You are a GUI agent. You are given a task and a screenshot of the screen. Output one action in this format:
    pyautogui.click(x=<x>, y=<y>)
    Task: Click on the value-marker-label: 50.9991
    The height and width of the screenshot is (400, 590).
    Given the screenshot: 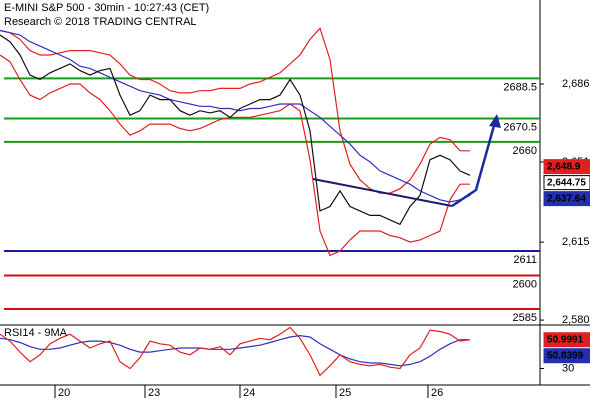 What is the action you would take?
    pyautogui.click(x=565, y=339)
    